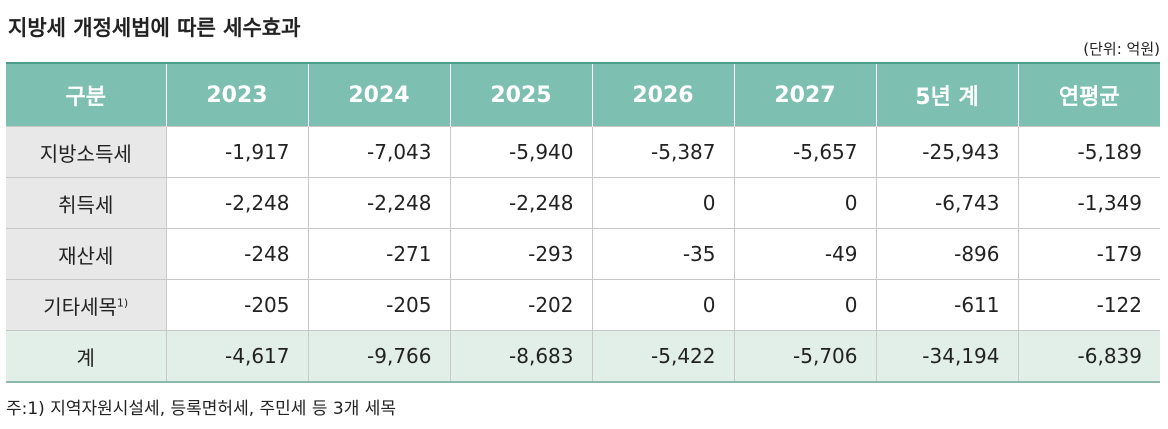  What do you see at coordinates (201, 409) in the screenshot?
I see `footnote: 주:1) 지역자원시설세, 등록면허세, 주민세 등 3개 세목` at bounding box center [201, 409].